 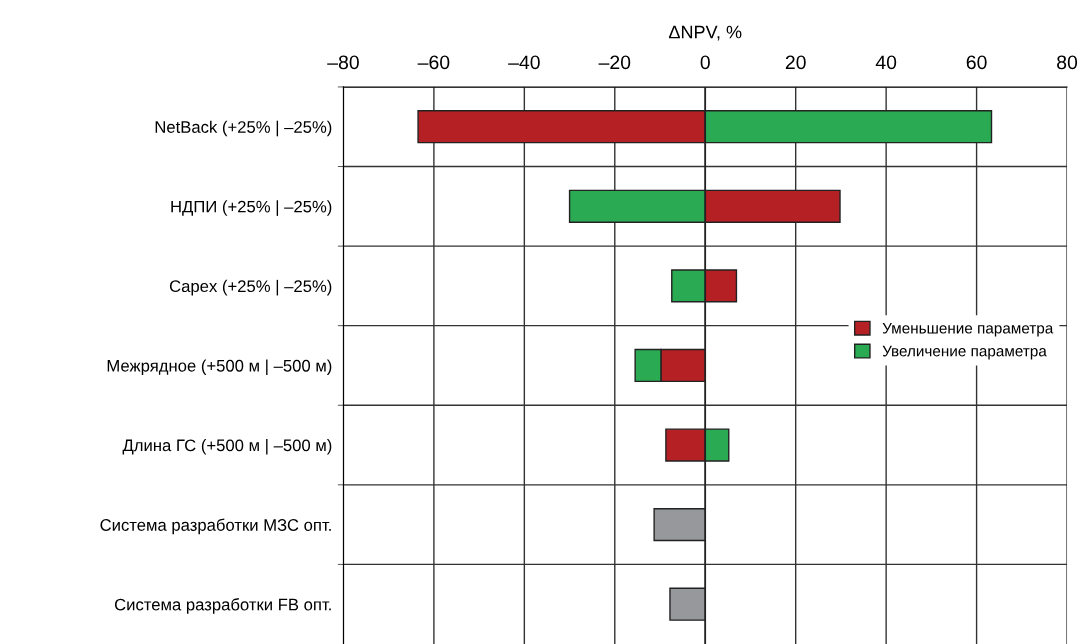 What do you see at coordinates (215, 526) in the screenshot?
I see `y-tick-label: Система разработки МЗС опт.` at bounding box center [215, 526].